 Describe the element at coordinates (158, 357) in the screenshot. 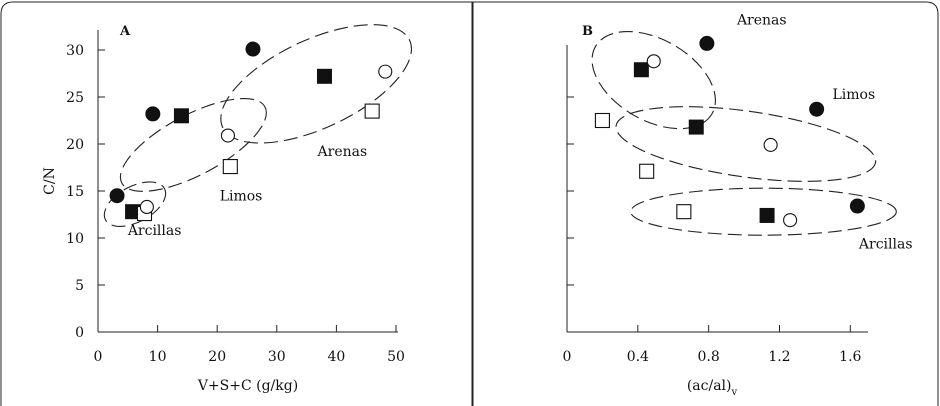

I see `panel-a-x-tick-label: 10` at that location.